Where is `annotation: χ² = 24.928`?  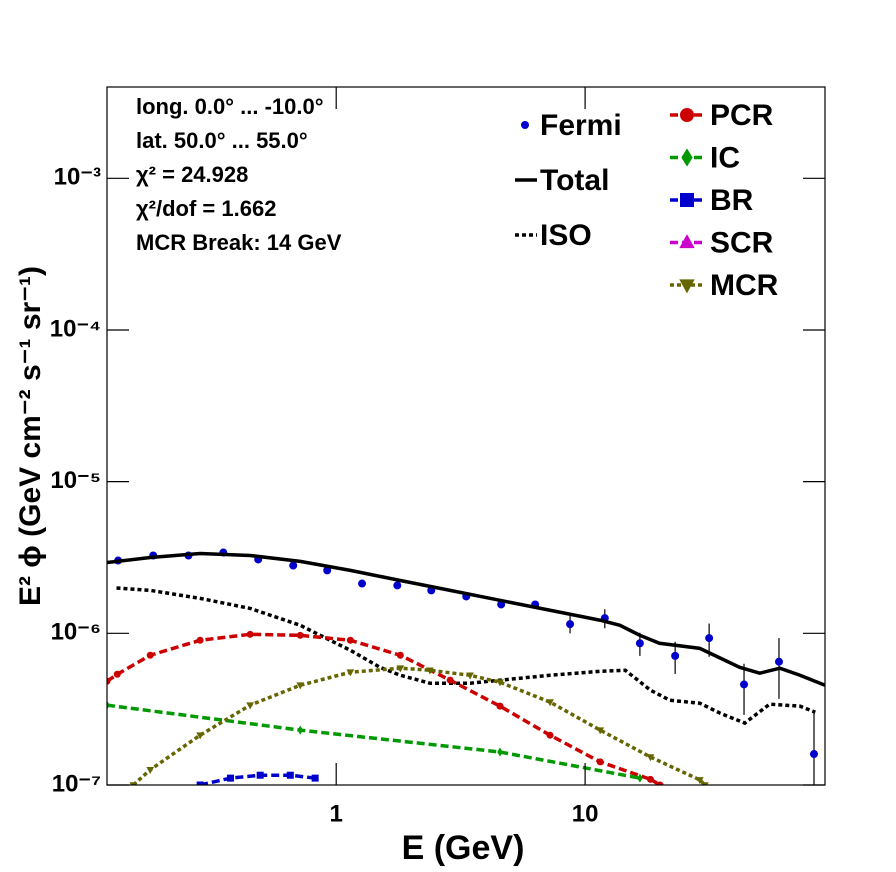
annotation: χ² = 24.928 is located at coordinates (192, 174).